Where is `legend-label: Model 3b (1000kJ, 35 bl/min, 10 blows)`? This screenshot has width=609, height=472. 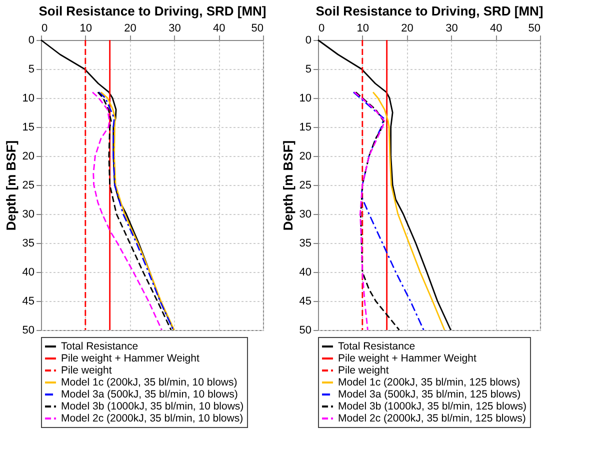
legend-label: Model 3b (1000kJ, 35 bl/min, 10 blows) is located at coordinates (152, 406).